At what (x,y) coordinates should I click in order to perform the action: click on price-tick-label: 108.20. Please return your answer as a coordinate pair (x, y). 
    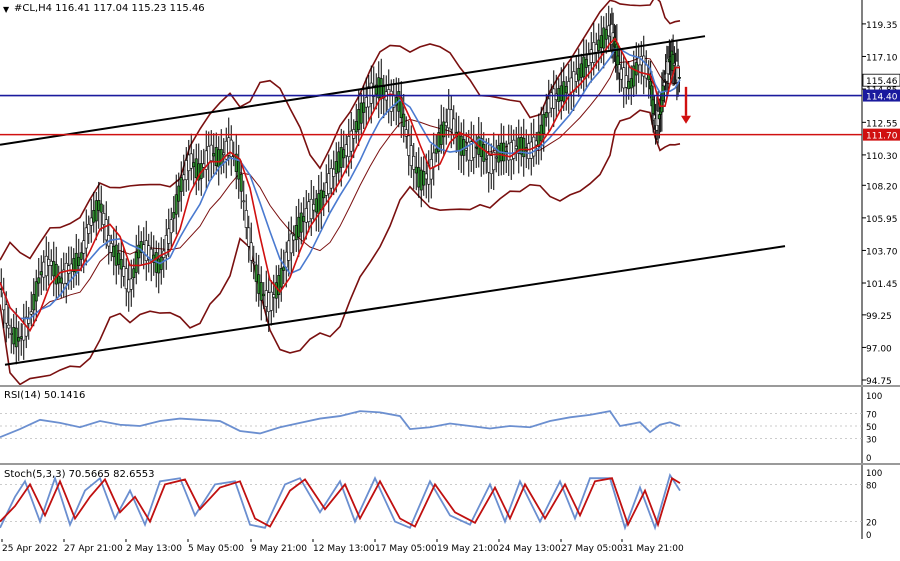
    Looking at the image, I should click on (882, 187).